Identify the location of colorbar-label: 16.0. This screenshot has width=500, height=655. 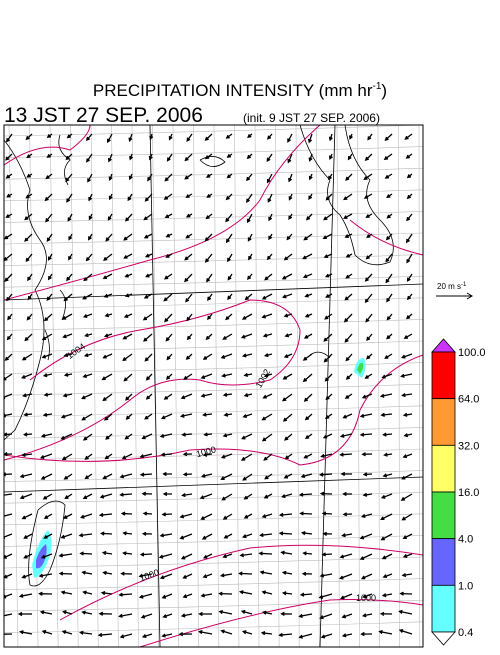
(468, 493).